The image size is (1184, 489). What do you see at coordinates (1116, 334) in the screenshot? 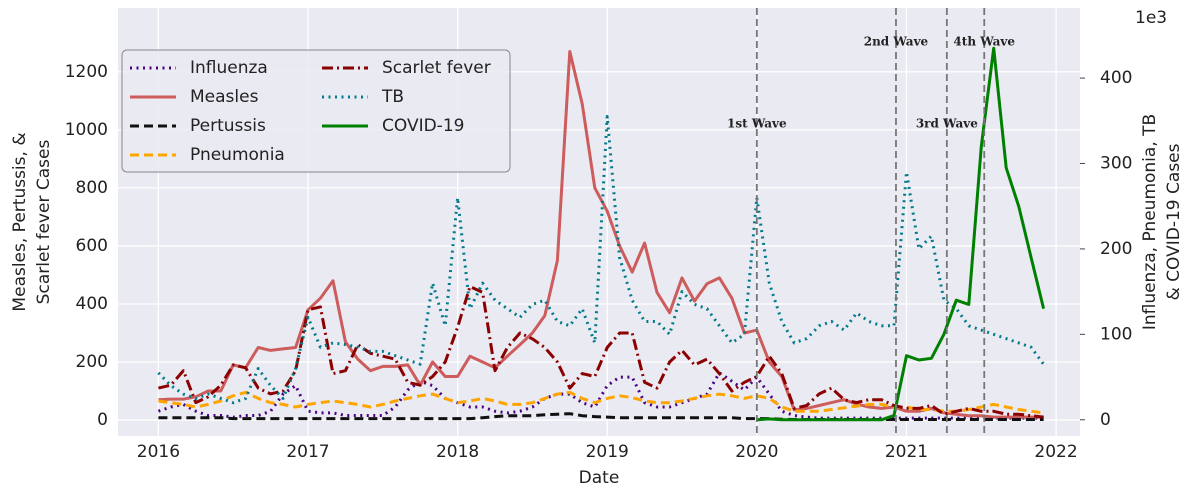
I see `y2-tick-label: 100` at bounding box center [1116, 334].